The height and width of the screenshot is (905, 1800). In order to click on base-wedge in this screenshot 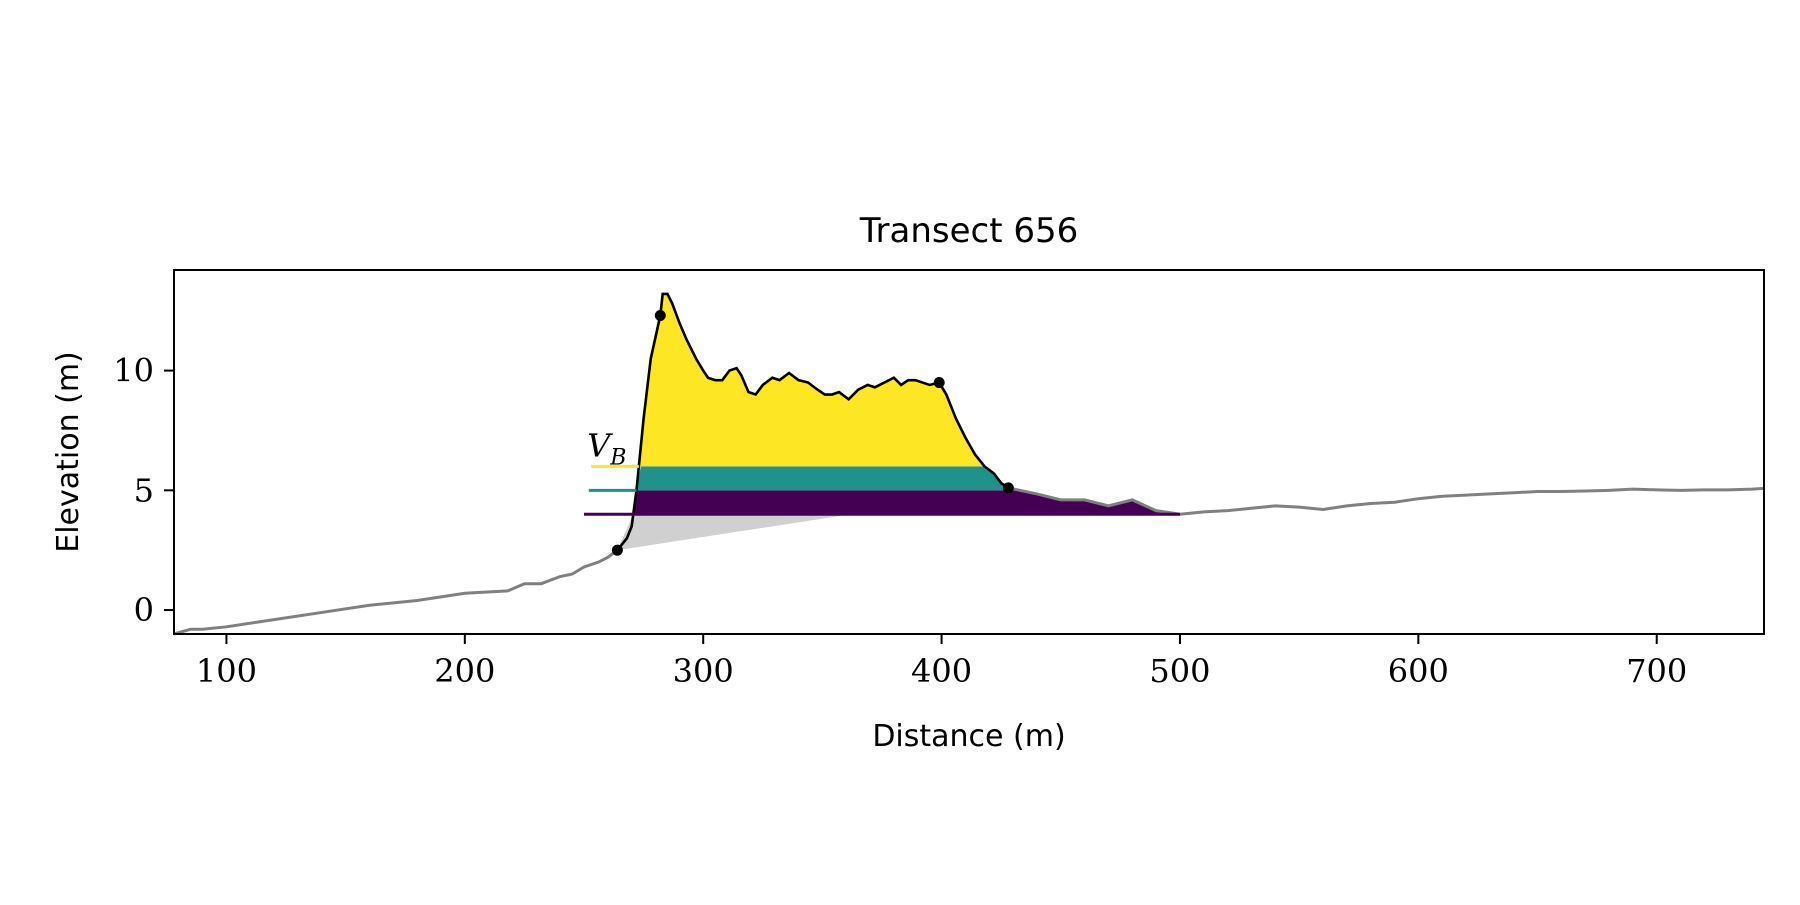, I will do `click(732, 532)`.